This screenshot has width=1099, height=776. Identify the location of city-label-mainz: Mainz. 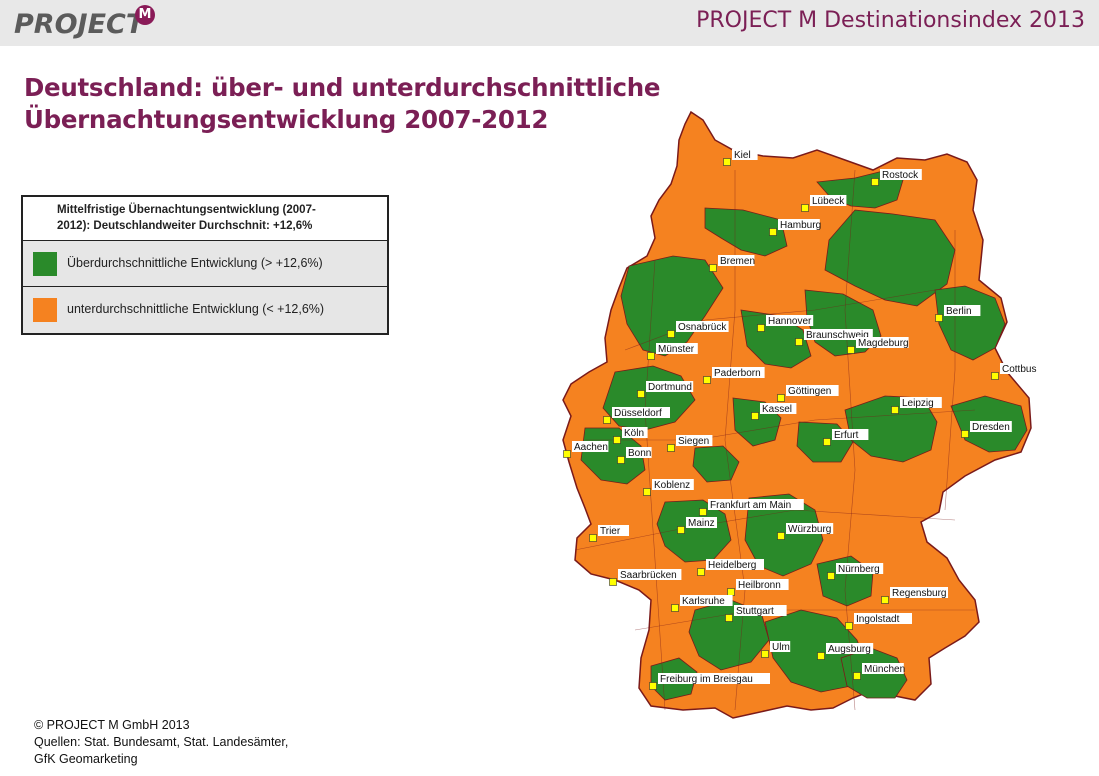
(701, 523).